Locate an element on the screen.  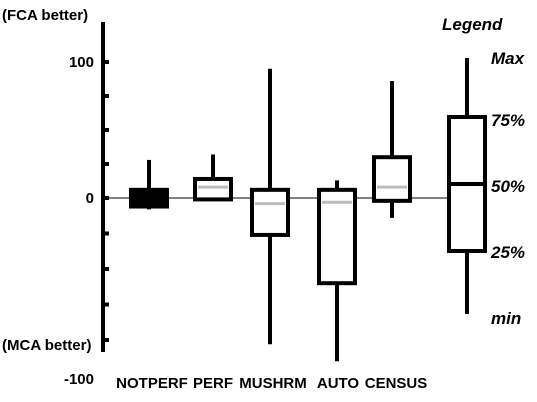
legend-label-median: 50% is located at coordinates (508, 186).